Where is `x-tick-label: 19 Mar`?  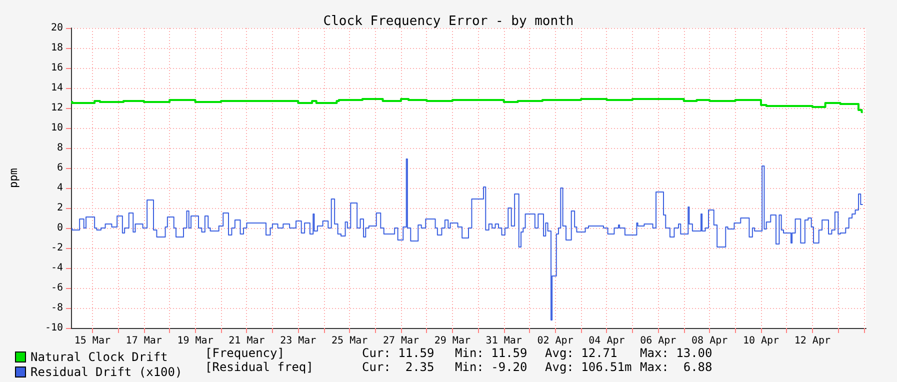
x-tick-label: 19 Mar is located at coordinates (195, 341).